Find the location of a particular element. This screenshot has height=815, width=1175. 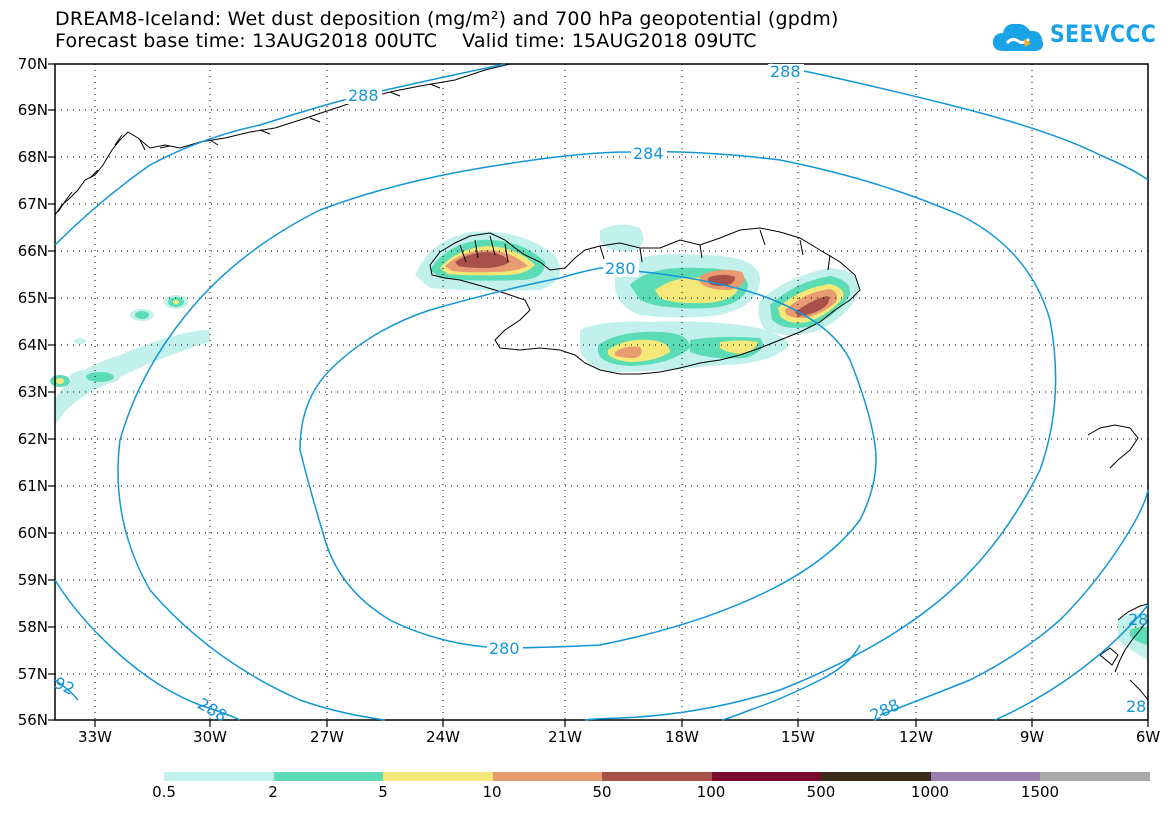

lat-label: 56N is located at coordinates (32, 720).